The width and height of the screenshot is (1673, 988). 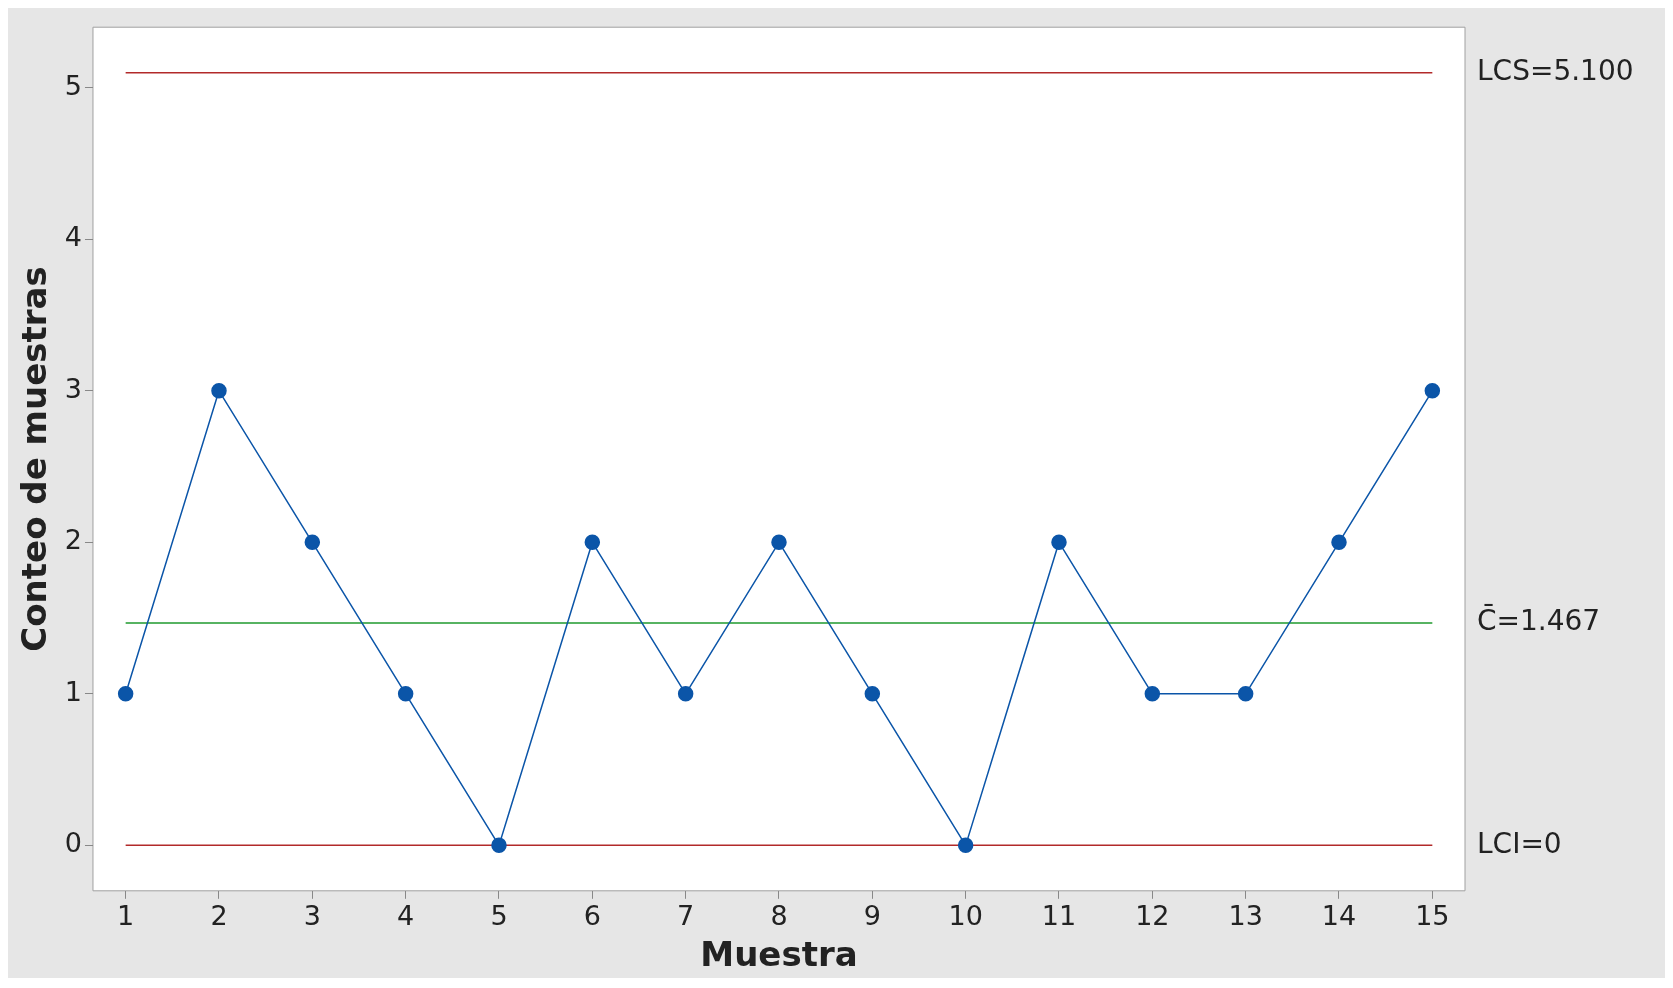 What do you see at coordinates (872, 916) in the screenshot?
I see `x-tick-label: 9` at bounding box center [872, 916].